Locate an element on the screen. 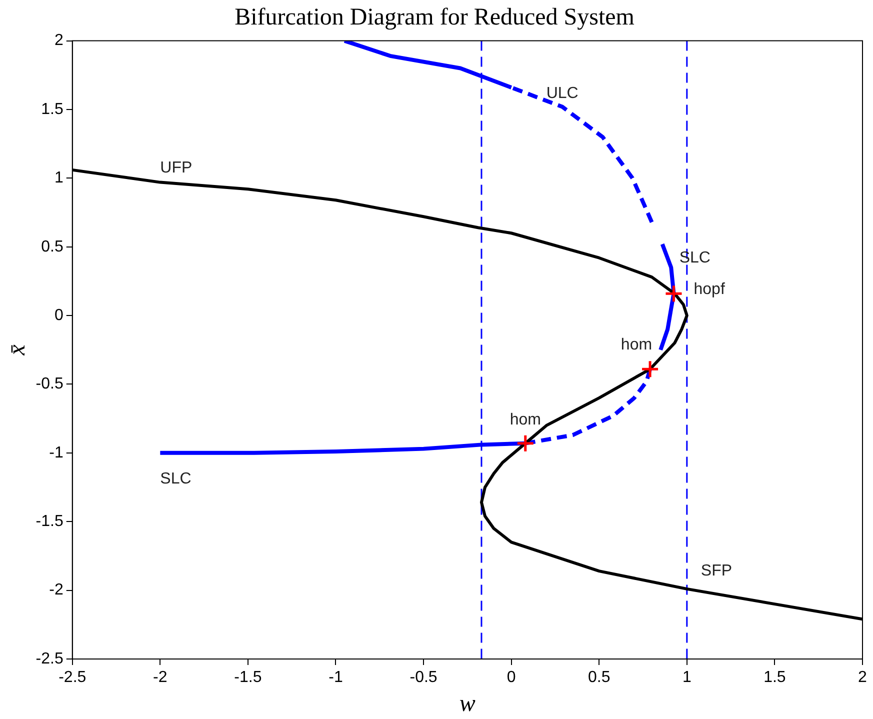  y-tick-label: -2.5 is located at coordinates (50, 659).